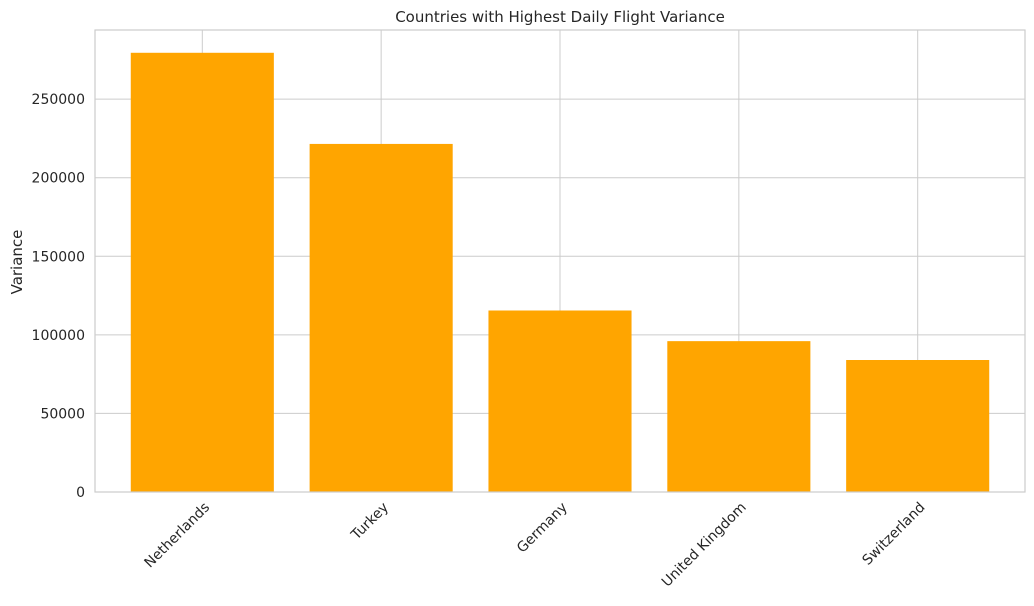  What do you see at coordinates (704, 545) in the screenshot?
I see `x-tick-label: United Kingdom` at bounding box center [704, 545].